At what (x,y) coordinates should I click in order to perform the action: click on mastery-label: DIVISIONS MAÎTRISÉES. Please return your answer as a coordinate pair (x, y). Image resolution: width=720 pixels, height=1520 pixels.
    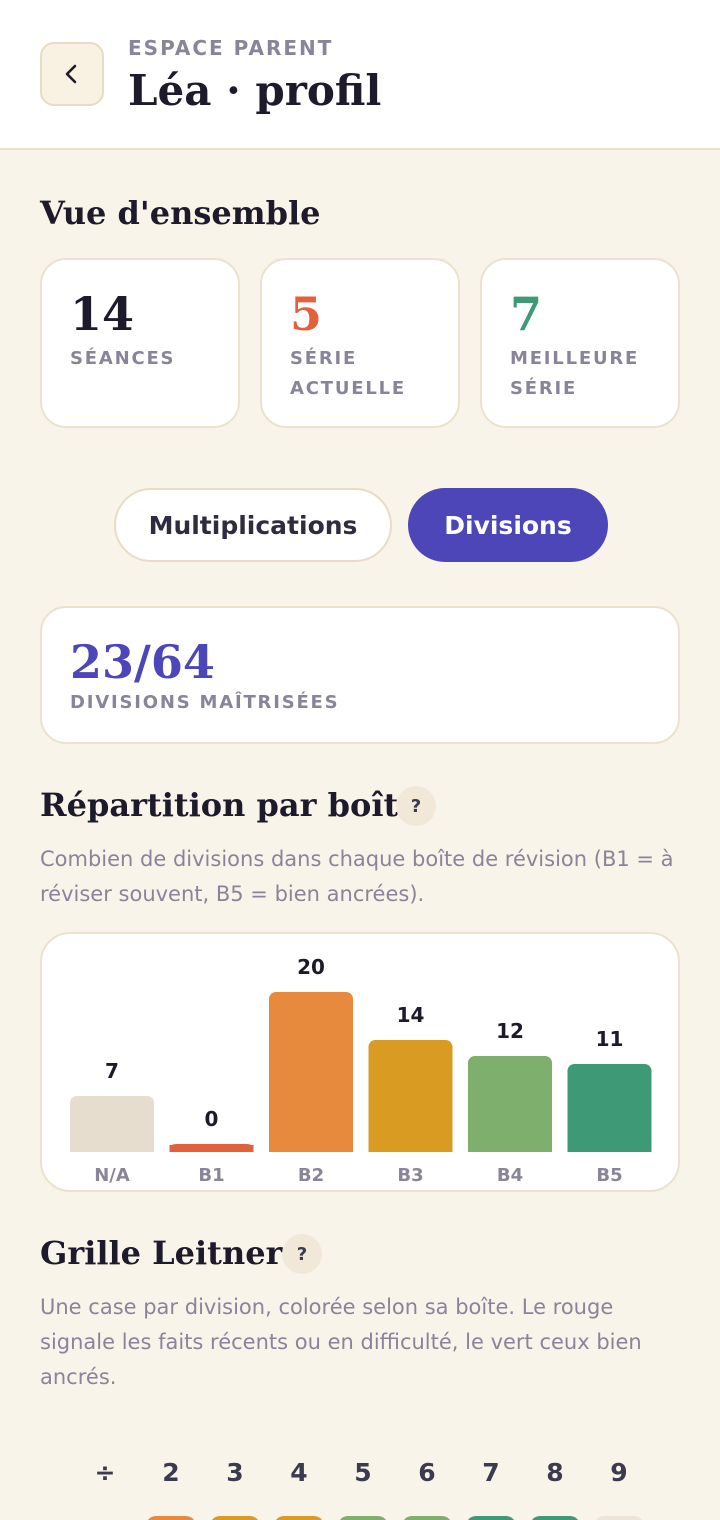
    Looking at the image, I should click on (205, 702).